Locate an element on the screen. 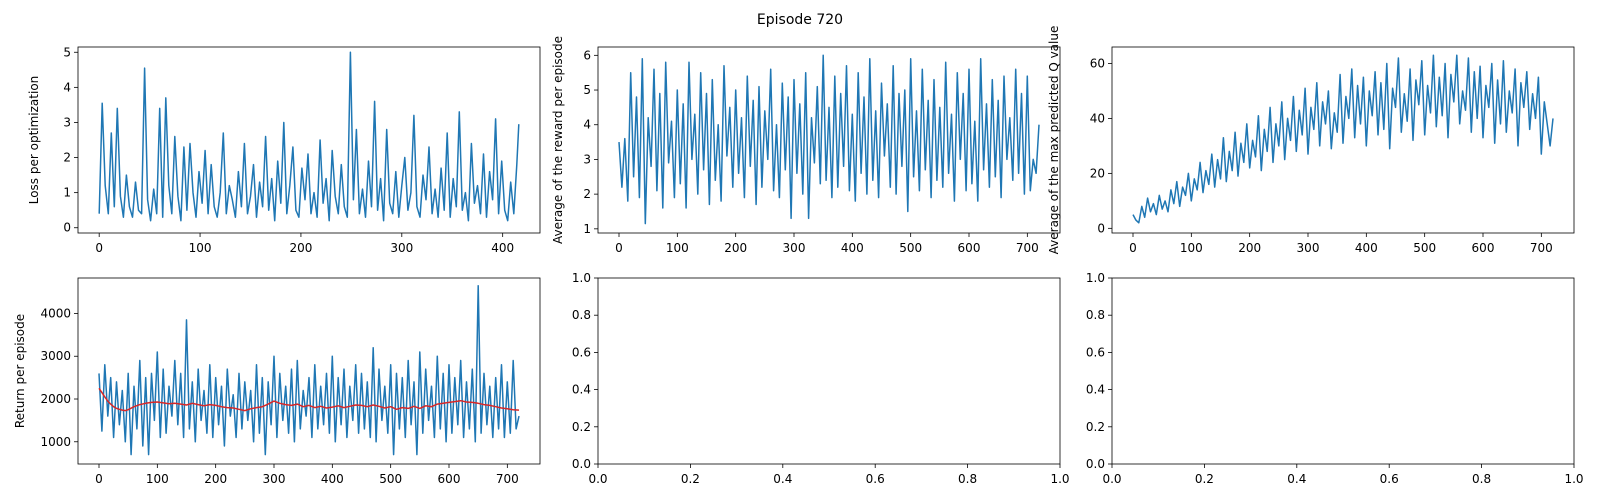 This screenshot has width=1600, height=500. empty-2-y-tick-label: 0.8 is located at coordinates (1095, 315).